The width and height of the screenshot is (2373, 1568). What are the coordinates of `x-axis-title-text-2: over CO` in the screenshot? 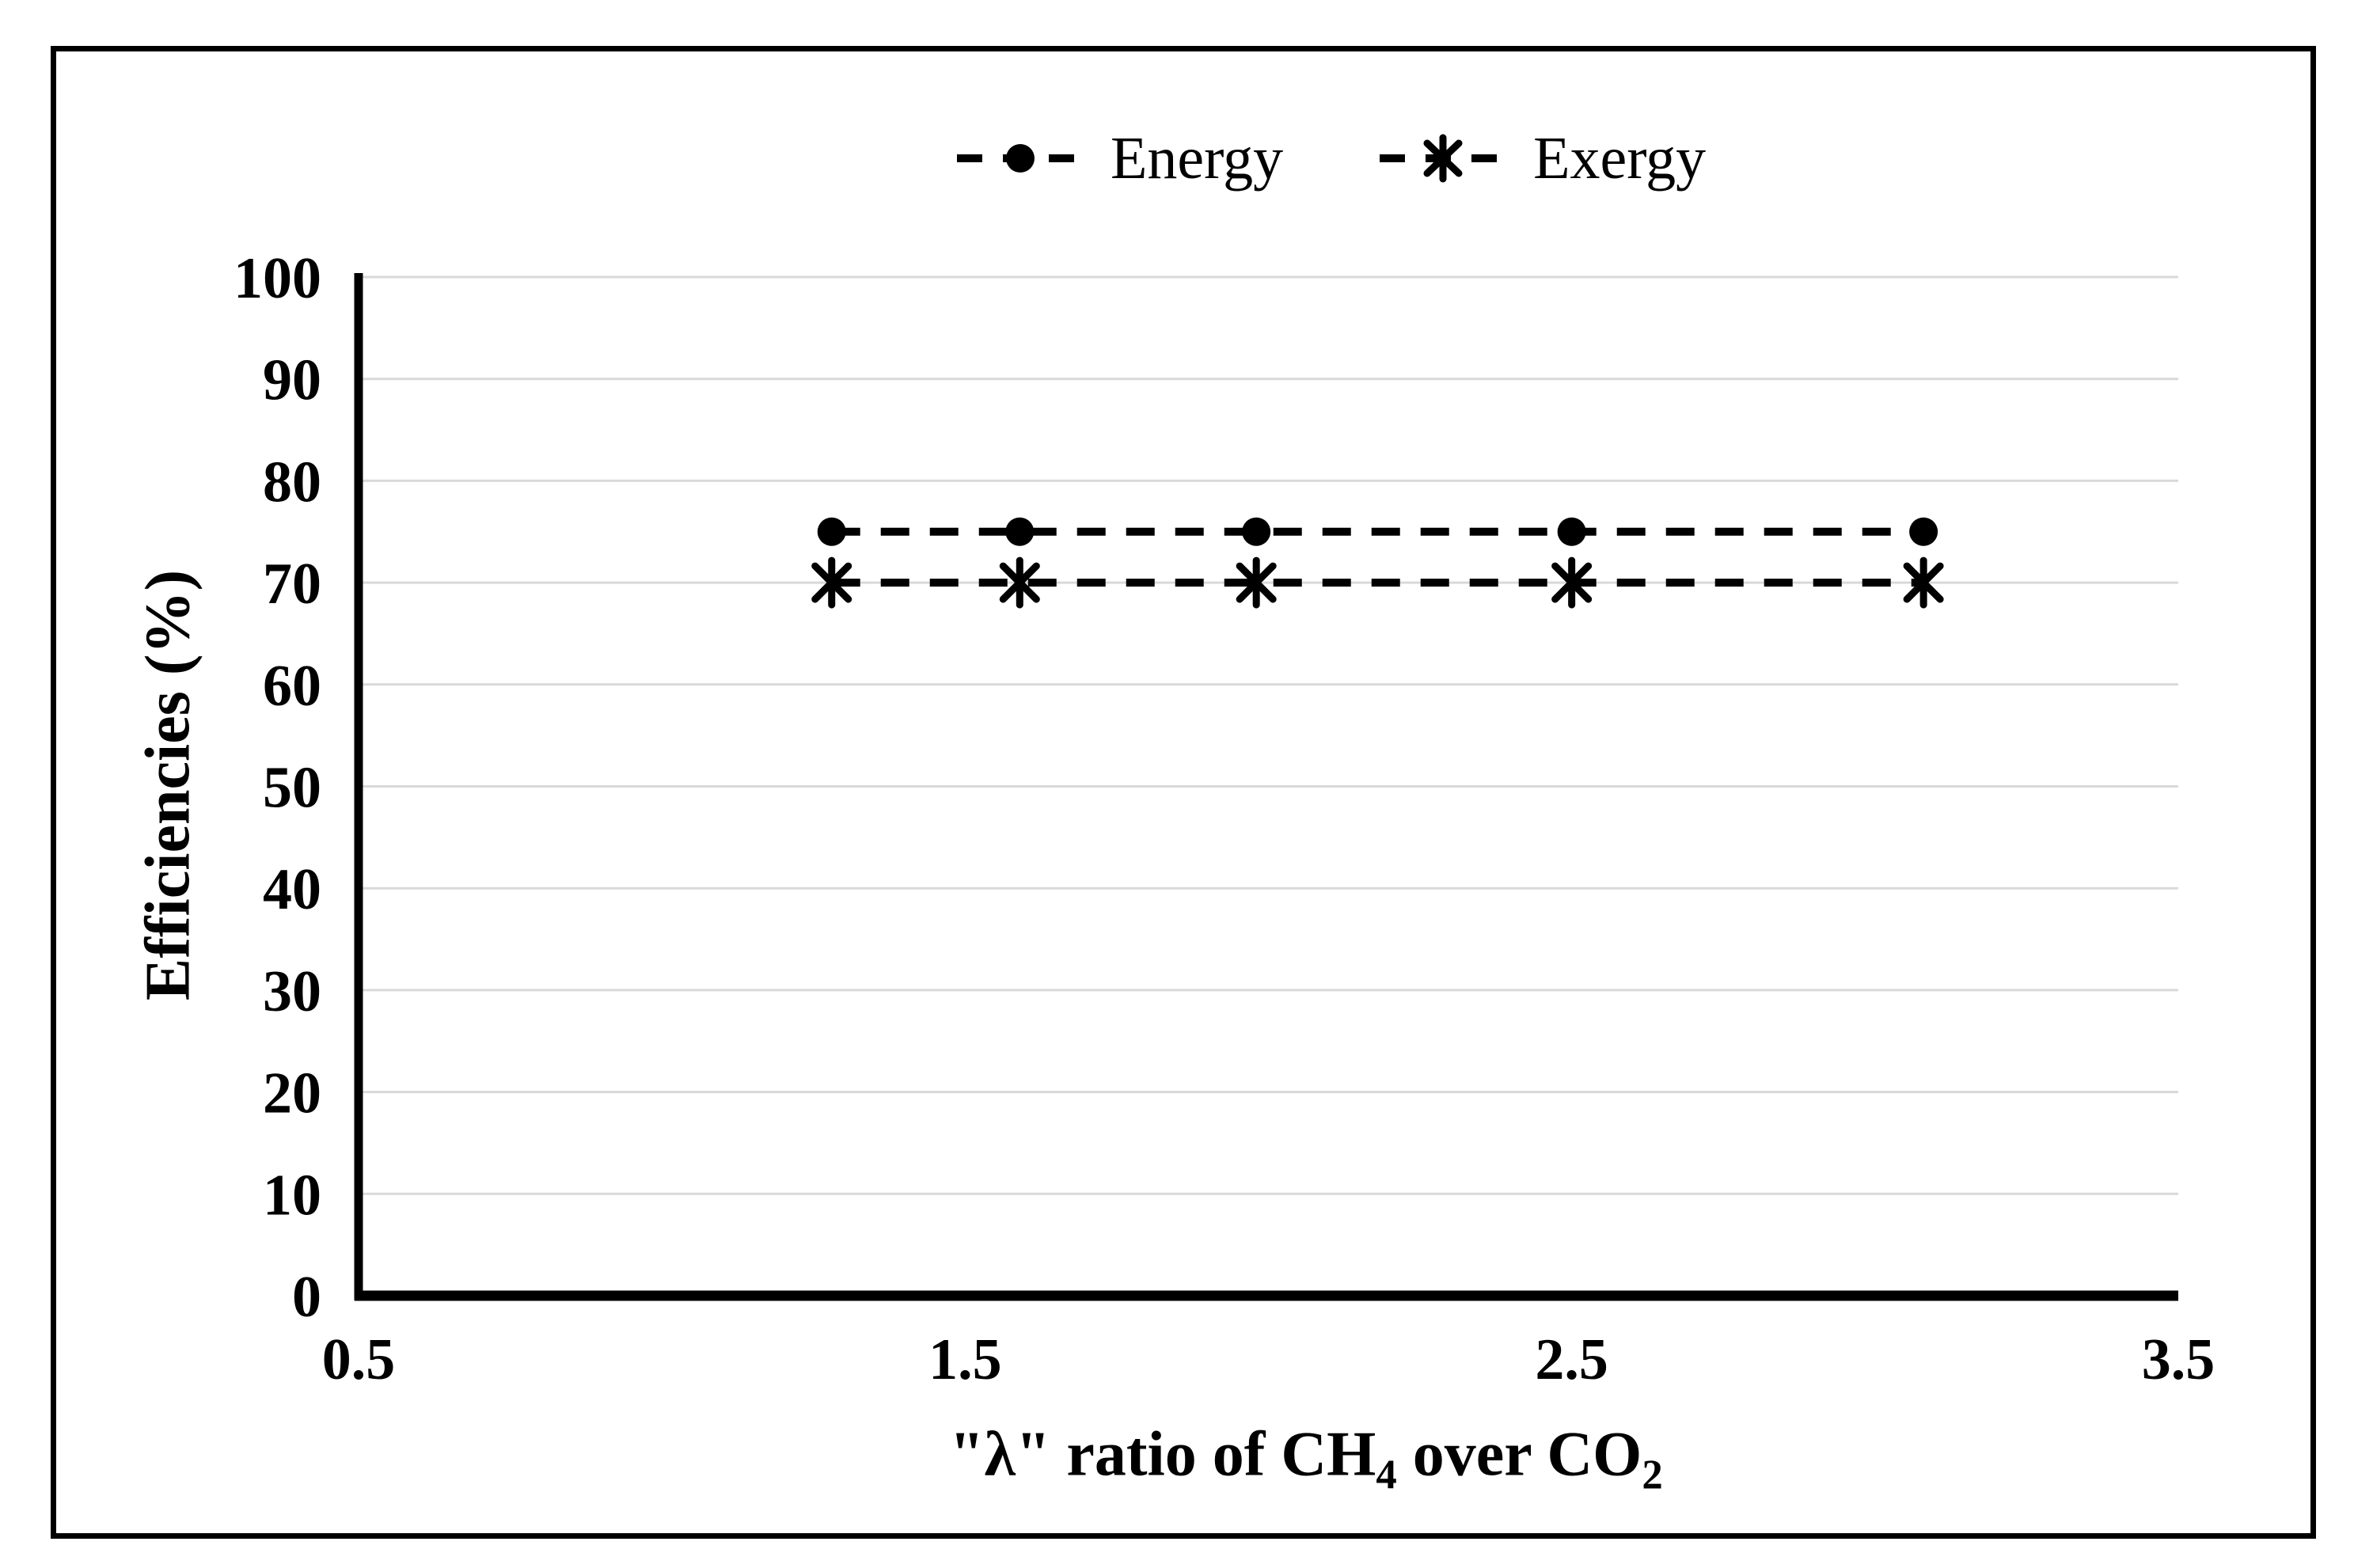 It's located at (1519, 1454).